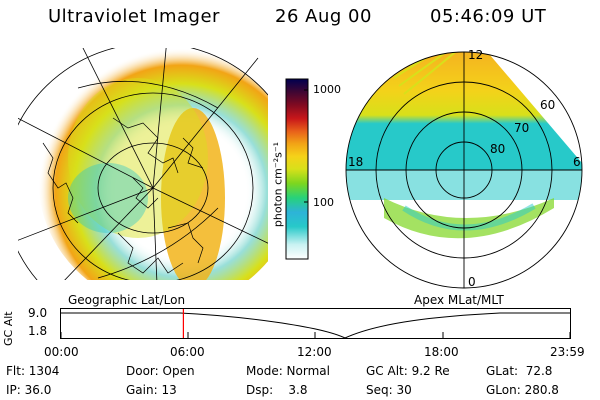  I want to click on left-panel-caption: Geographic Lat/Lon, so click(127, 300).